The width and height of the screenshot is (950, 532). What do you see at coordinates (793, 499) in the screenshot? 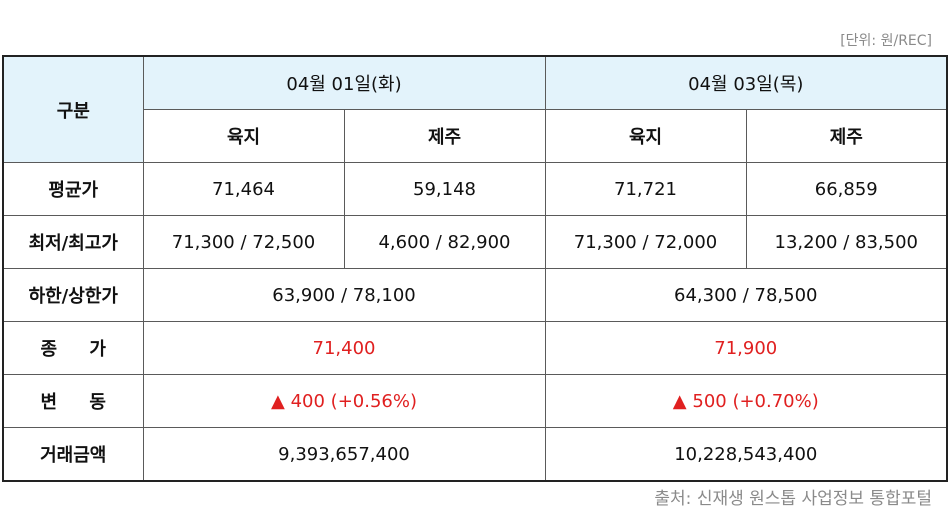
I see `source-note: 출처: 신재생 원스톱 사업정보 통합포털` at bounding box center [793, 499].